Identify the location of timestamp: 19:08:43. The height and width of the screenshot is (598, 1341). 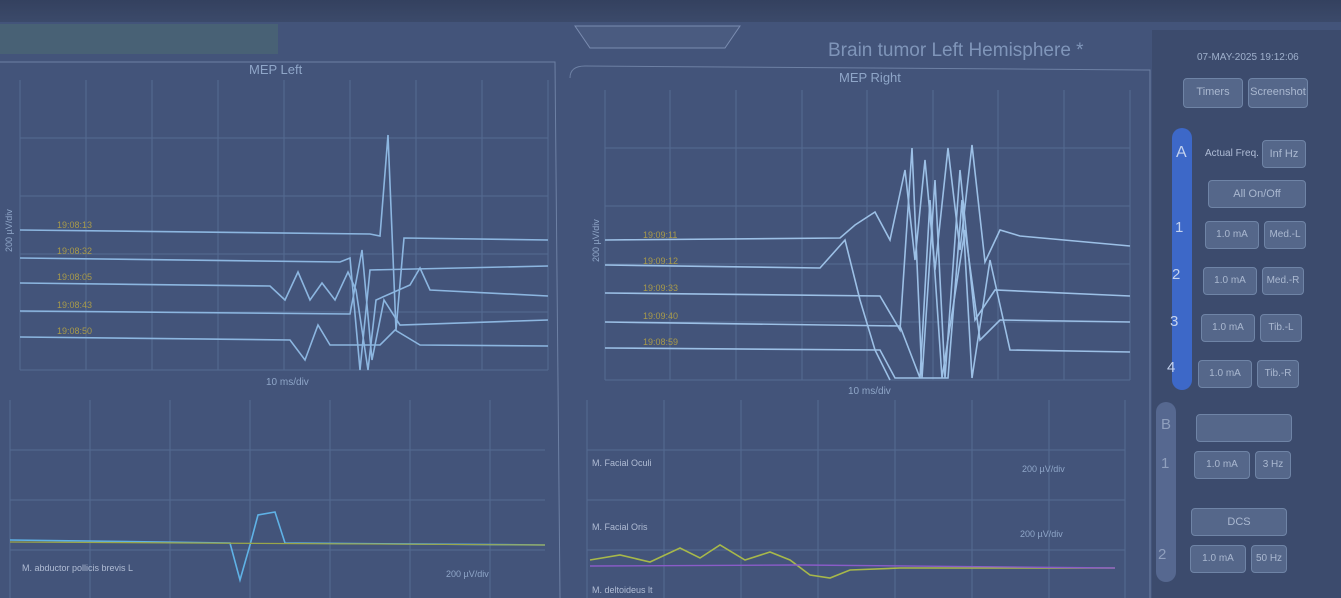
(75, 305).